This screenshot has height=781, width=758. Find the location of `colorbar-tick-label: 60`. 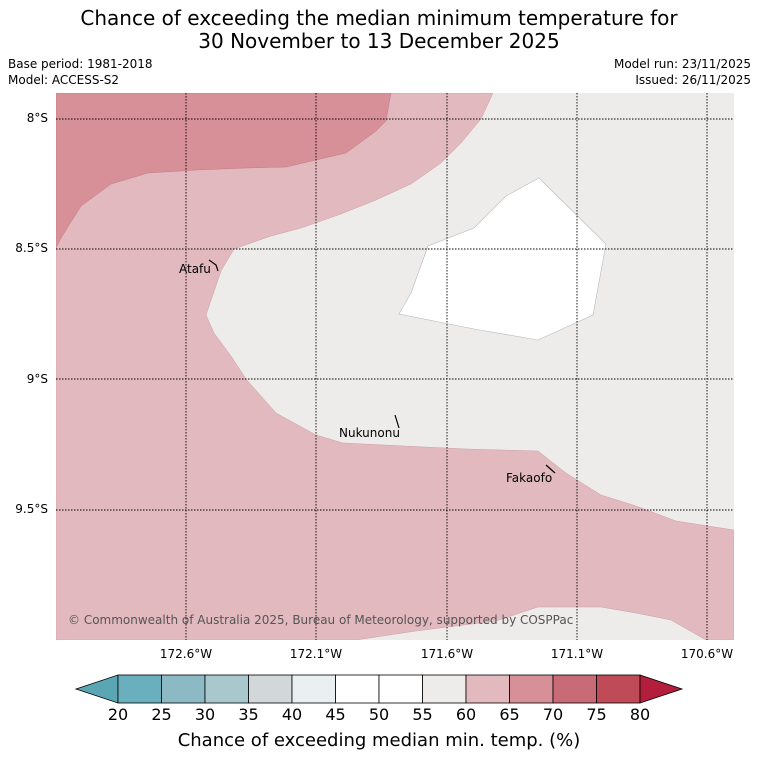

colorbar-tick-label: 60 is located at coordinates (466, 714).